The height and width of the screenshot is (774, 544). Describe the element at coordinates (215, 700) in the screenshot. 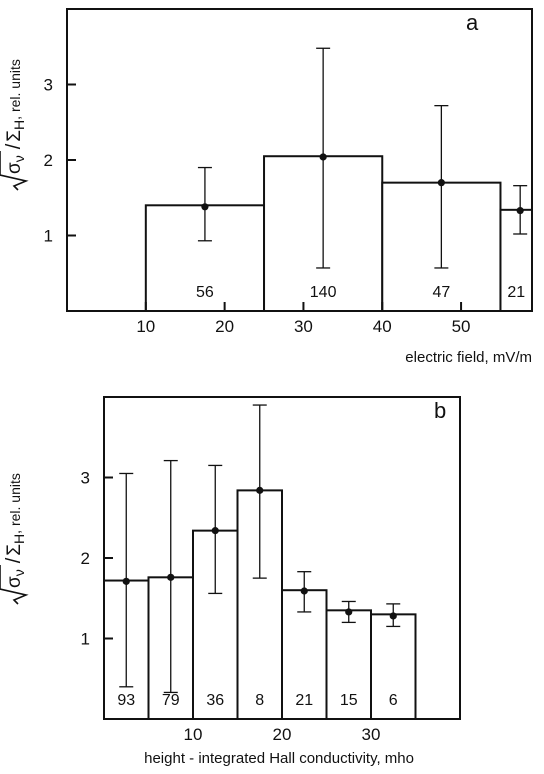

I see `bar-count-label: 36` at that location.